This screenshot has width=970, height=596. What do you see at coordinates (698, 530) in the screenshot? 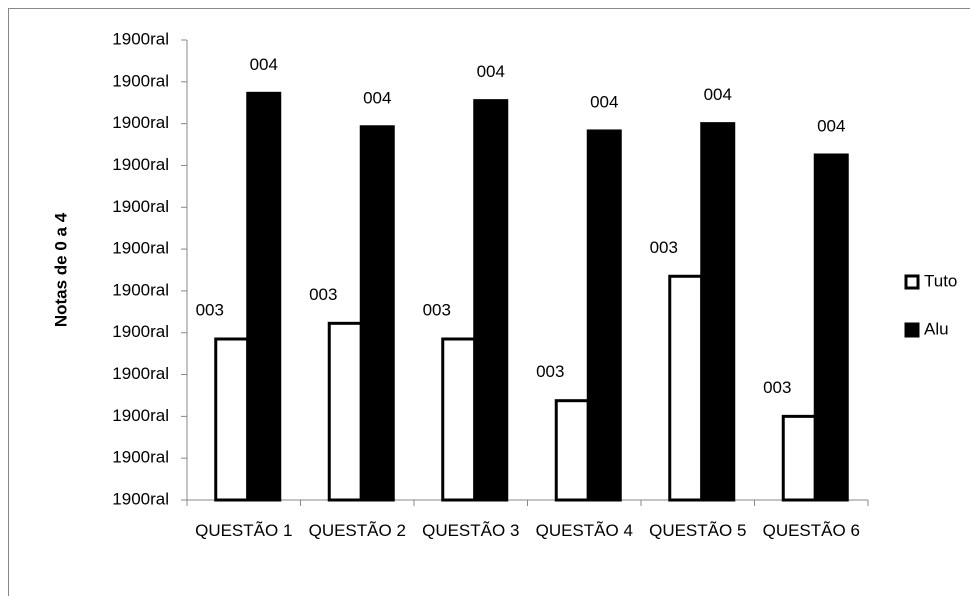
I see `x-tick-label: QUESTÃO 5` at bounding box center [698, 530].